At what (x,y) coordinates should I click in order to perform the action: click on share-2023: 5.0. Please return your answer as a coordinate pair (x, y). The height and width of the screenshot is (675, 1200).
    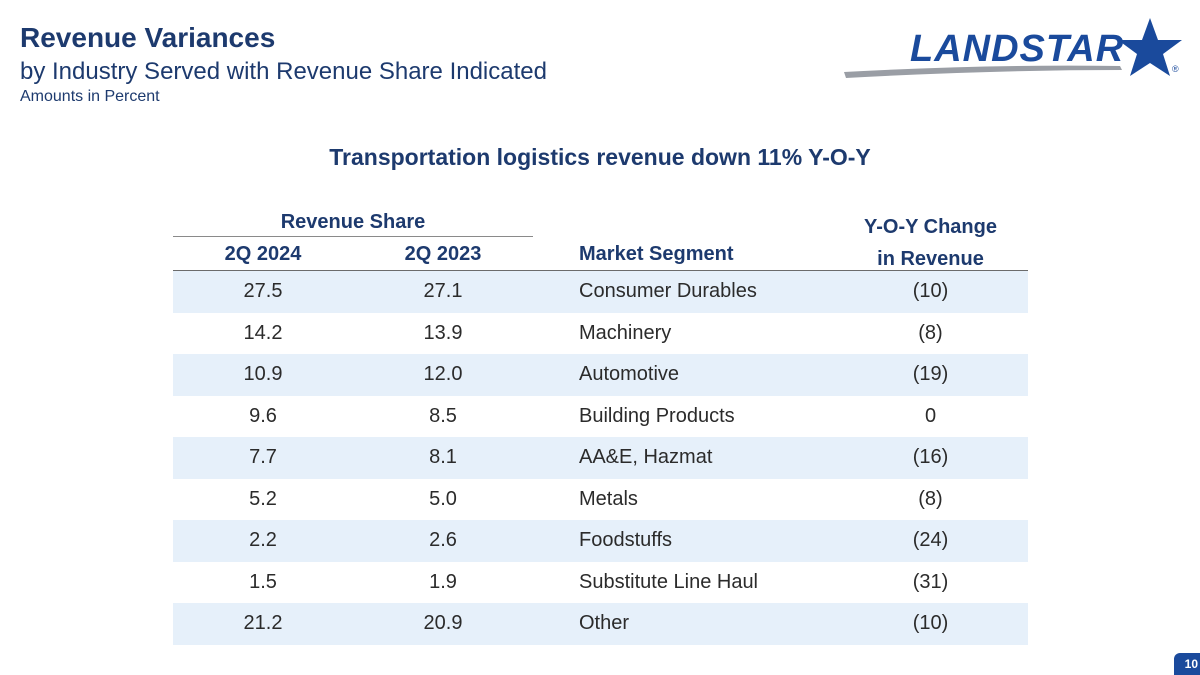
    Looking at the image, I should click on (443, 498).